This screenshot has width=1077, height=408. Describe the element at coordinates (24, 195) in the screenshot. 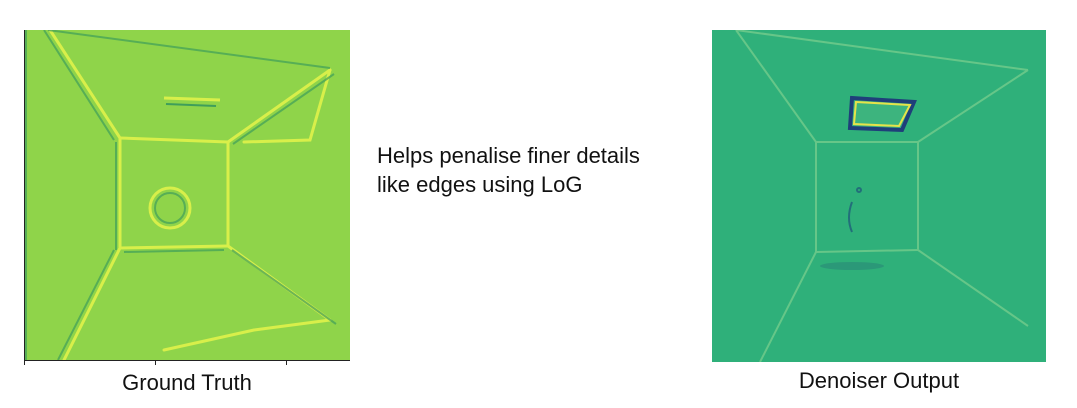

I see `ground-truth-left-axis` at that location.